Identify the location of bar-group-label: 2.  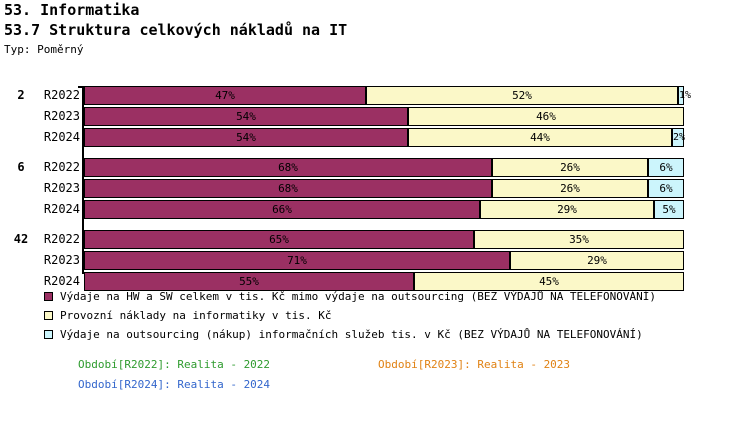
(21, 95).